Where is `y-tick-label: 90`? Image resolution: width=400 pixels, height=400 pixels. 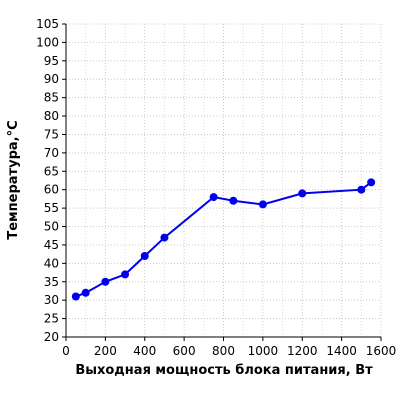 y-tick-label: 90 is located at coordinates (51, 79).